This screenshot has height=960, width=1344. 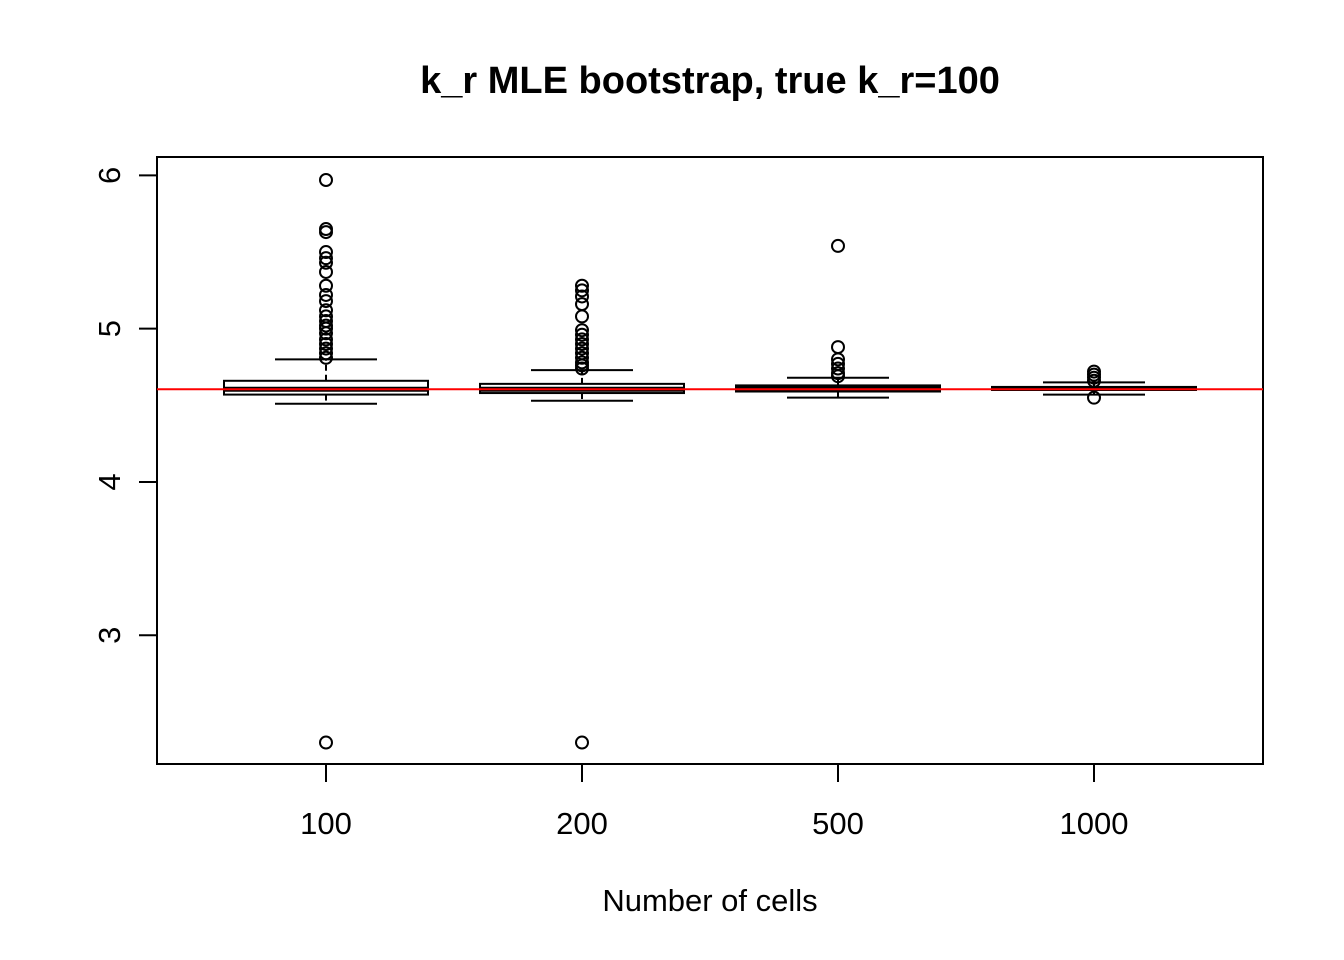 What do you see at coordinates (710, 81) in the screenshot?
I see `chart-title: k_r MLE bootstrap, true k_r=100` at bounding box center [710, 81].